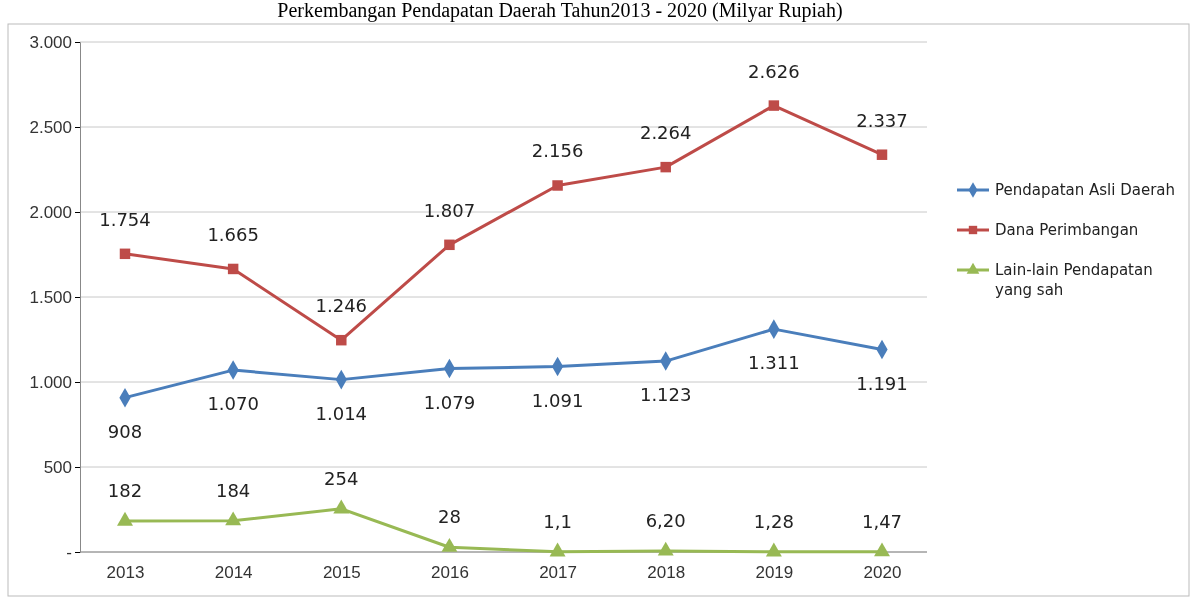 This screenshot has height=602, width=1197. I want to click on y-tick-label: 2.500, so click(50, 127).